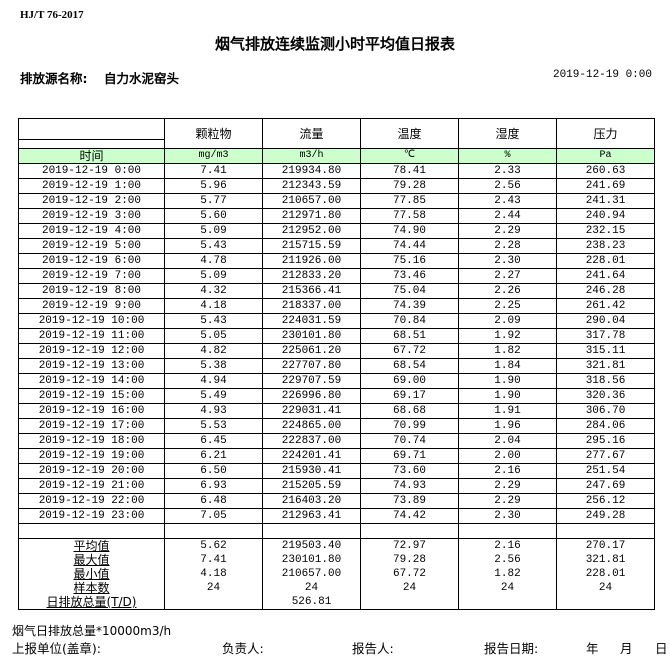  I want to click on cell-particulate: 5.60, so click(213, 216).